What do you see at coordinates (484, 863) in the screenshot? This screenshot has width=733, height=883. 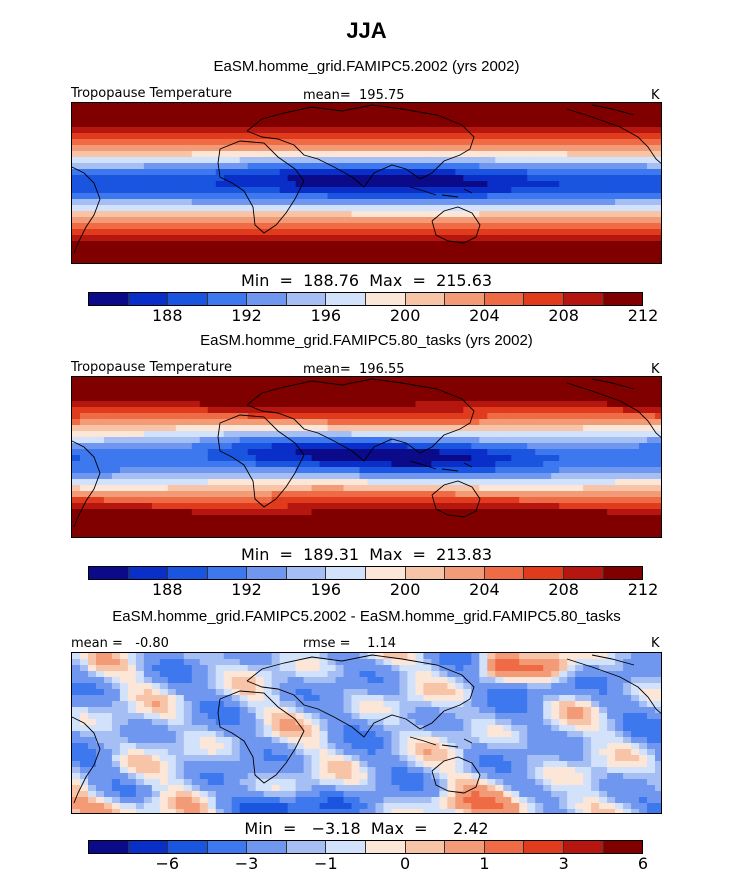 I see `colorbar-tick-label: 1` at bounding box center [484, 863].